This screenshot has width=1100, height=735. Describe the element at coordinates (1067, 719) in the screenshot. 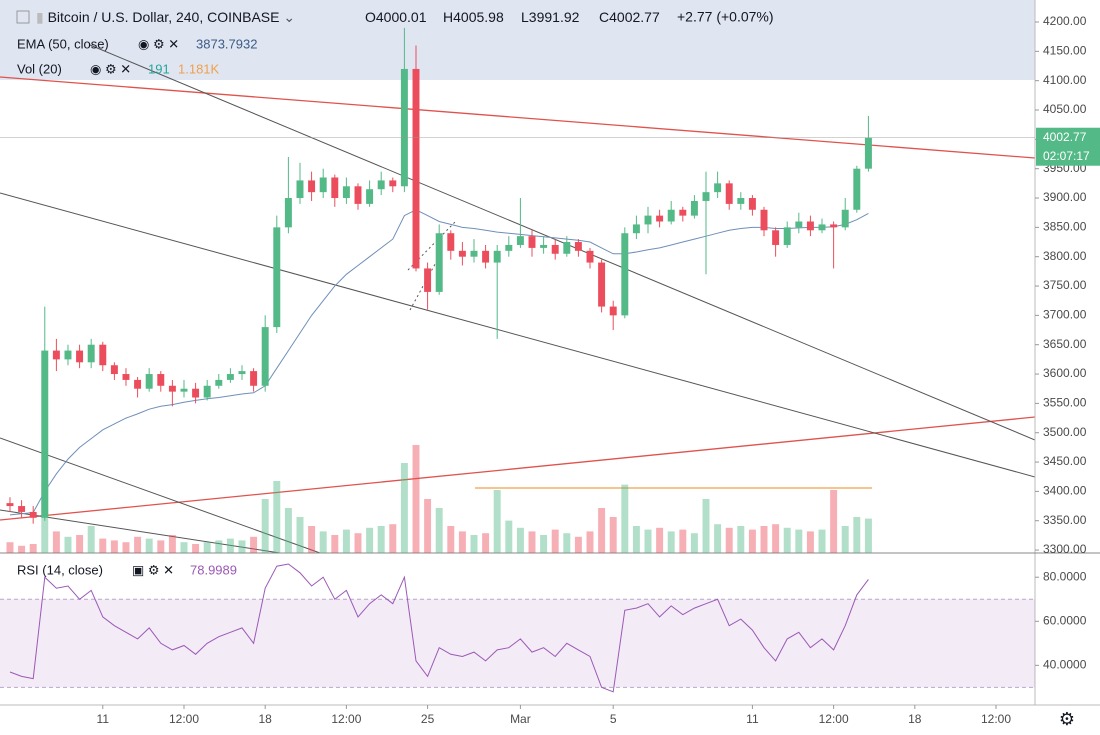

I see `settings-button: ⚙` at that location.